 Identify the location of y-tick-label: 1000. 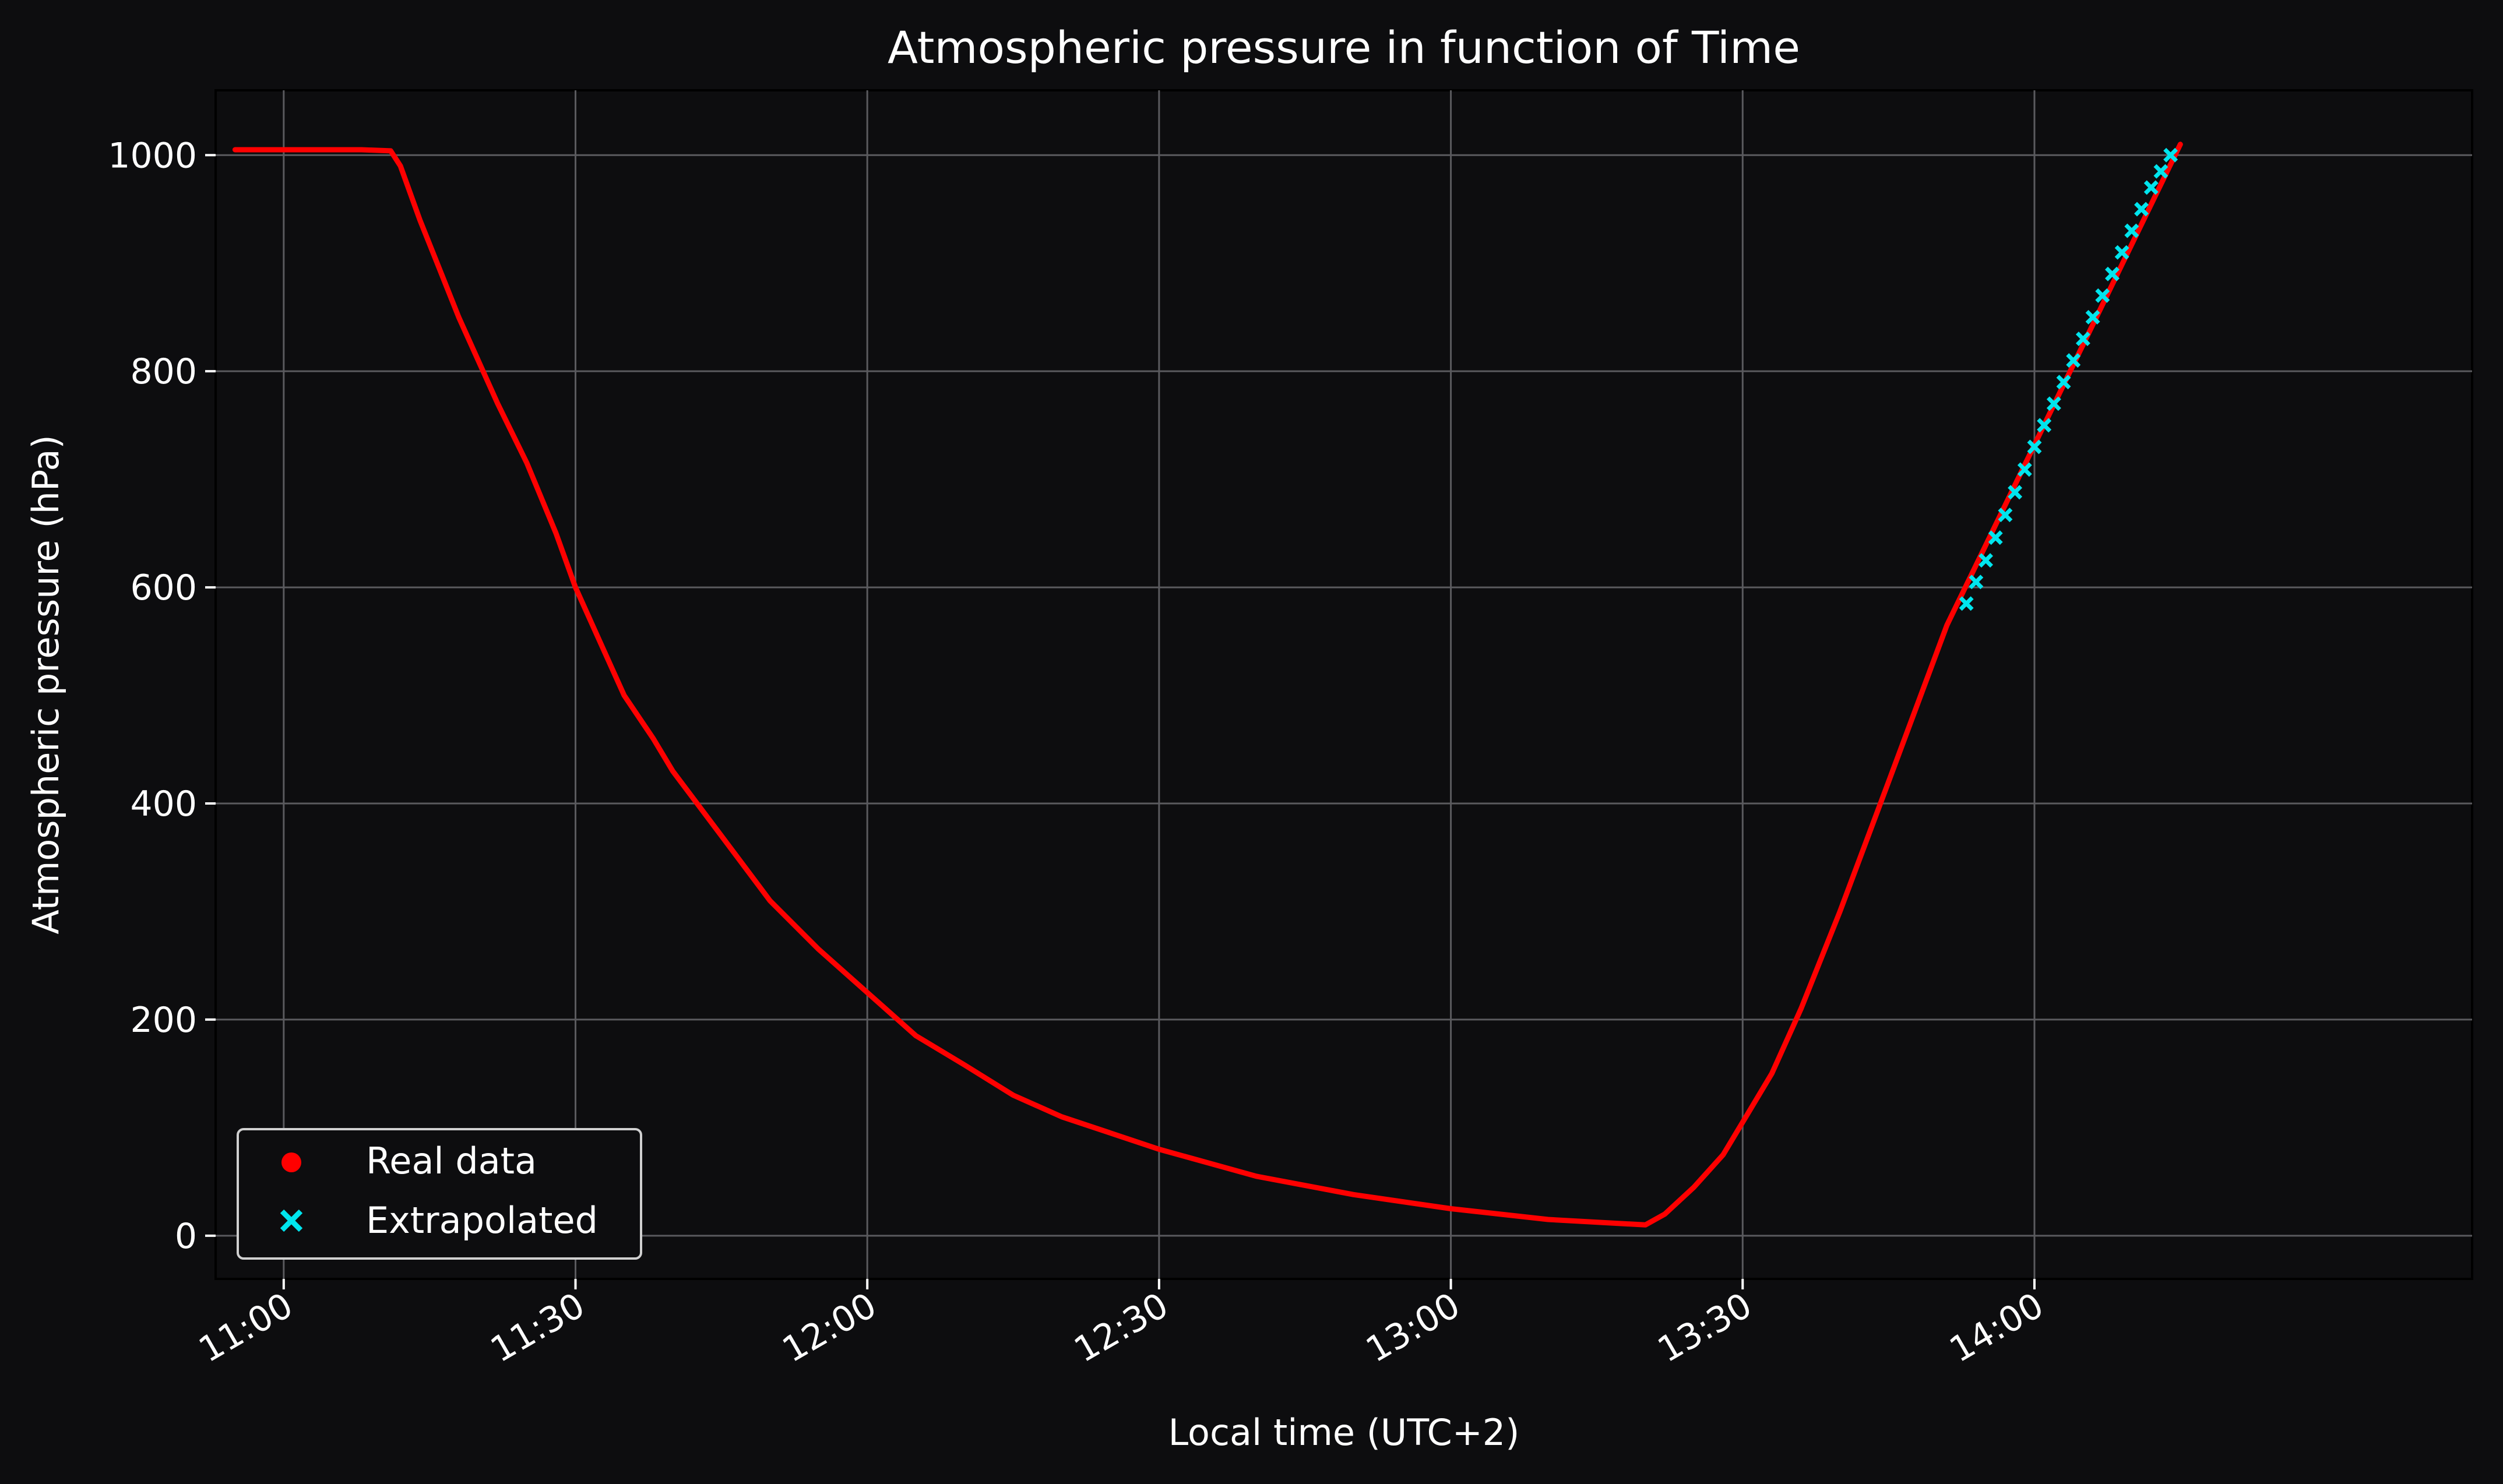
(152, 155).